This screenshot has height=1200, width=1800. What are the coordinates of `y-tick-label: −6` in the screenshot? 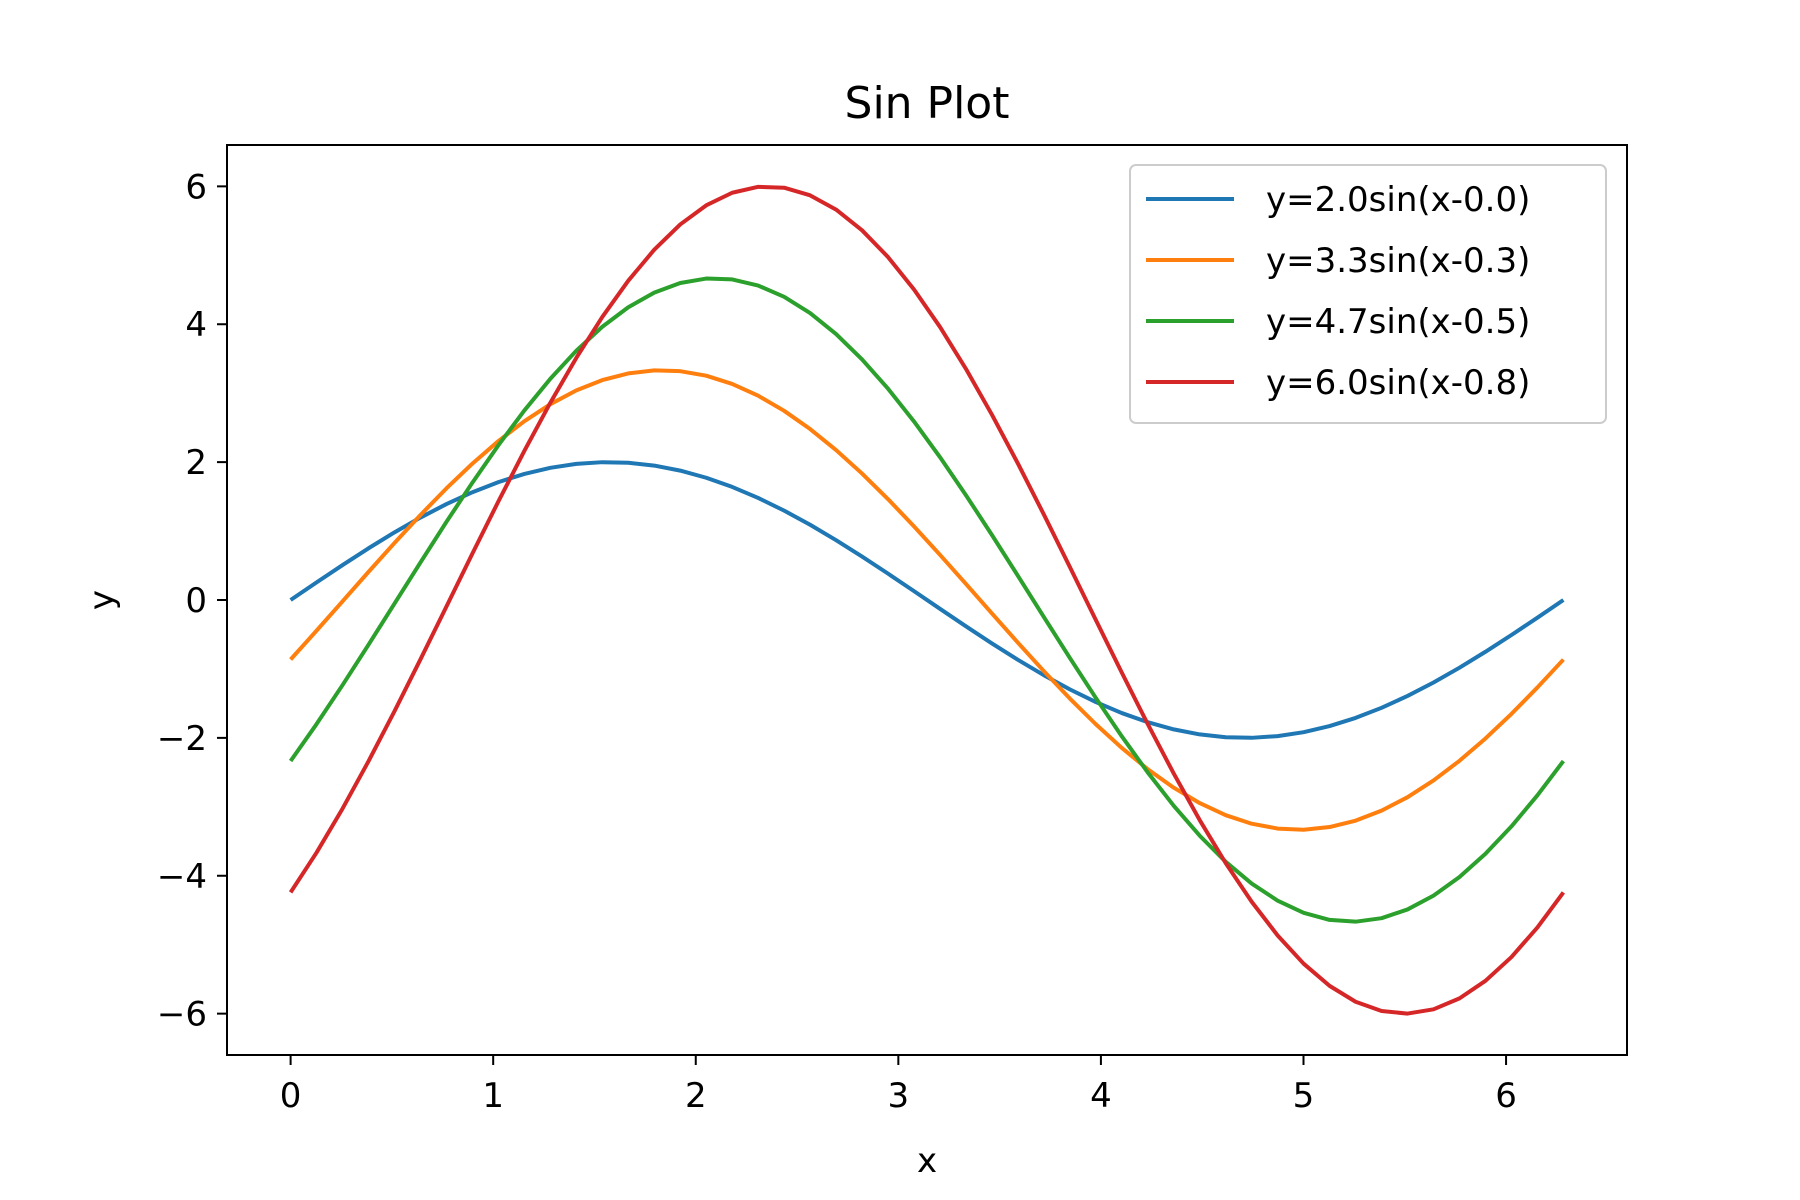 It's located at (182, 1015).